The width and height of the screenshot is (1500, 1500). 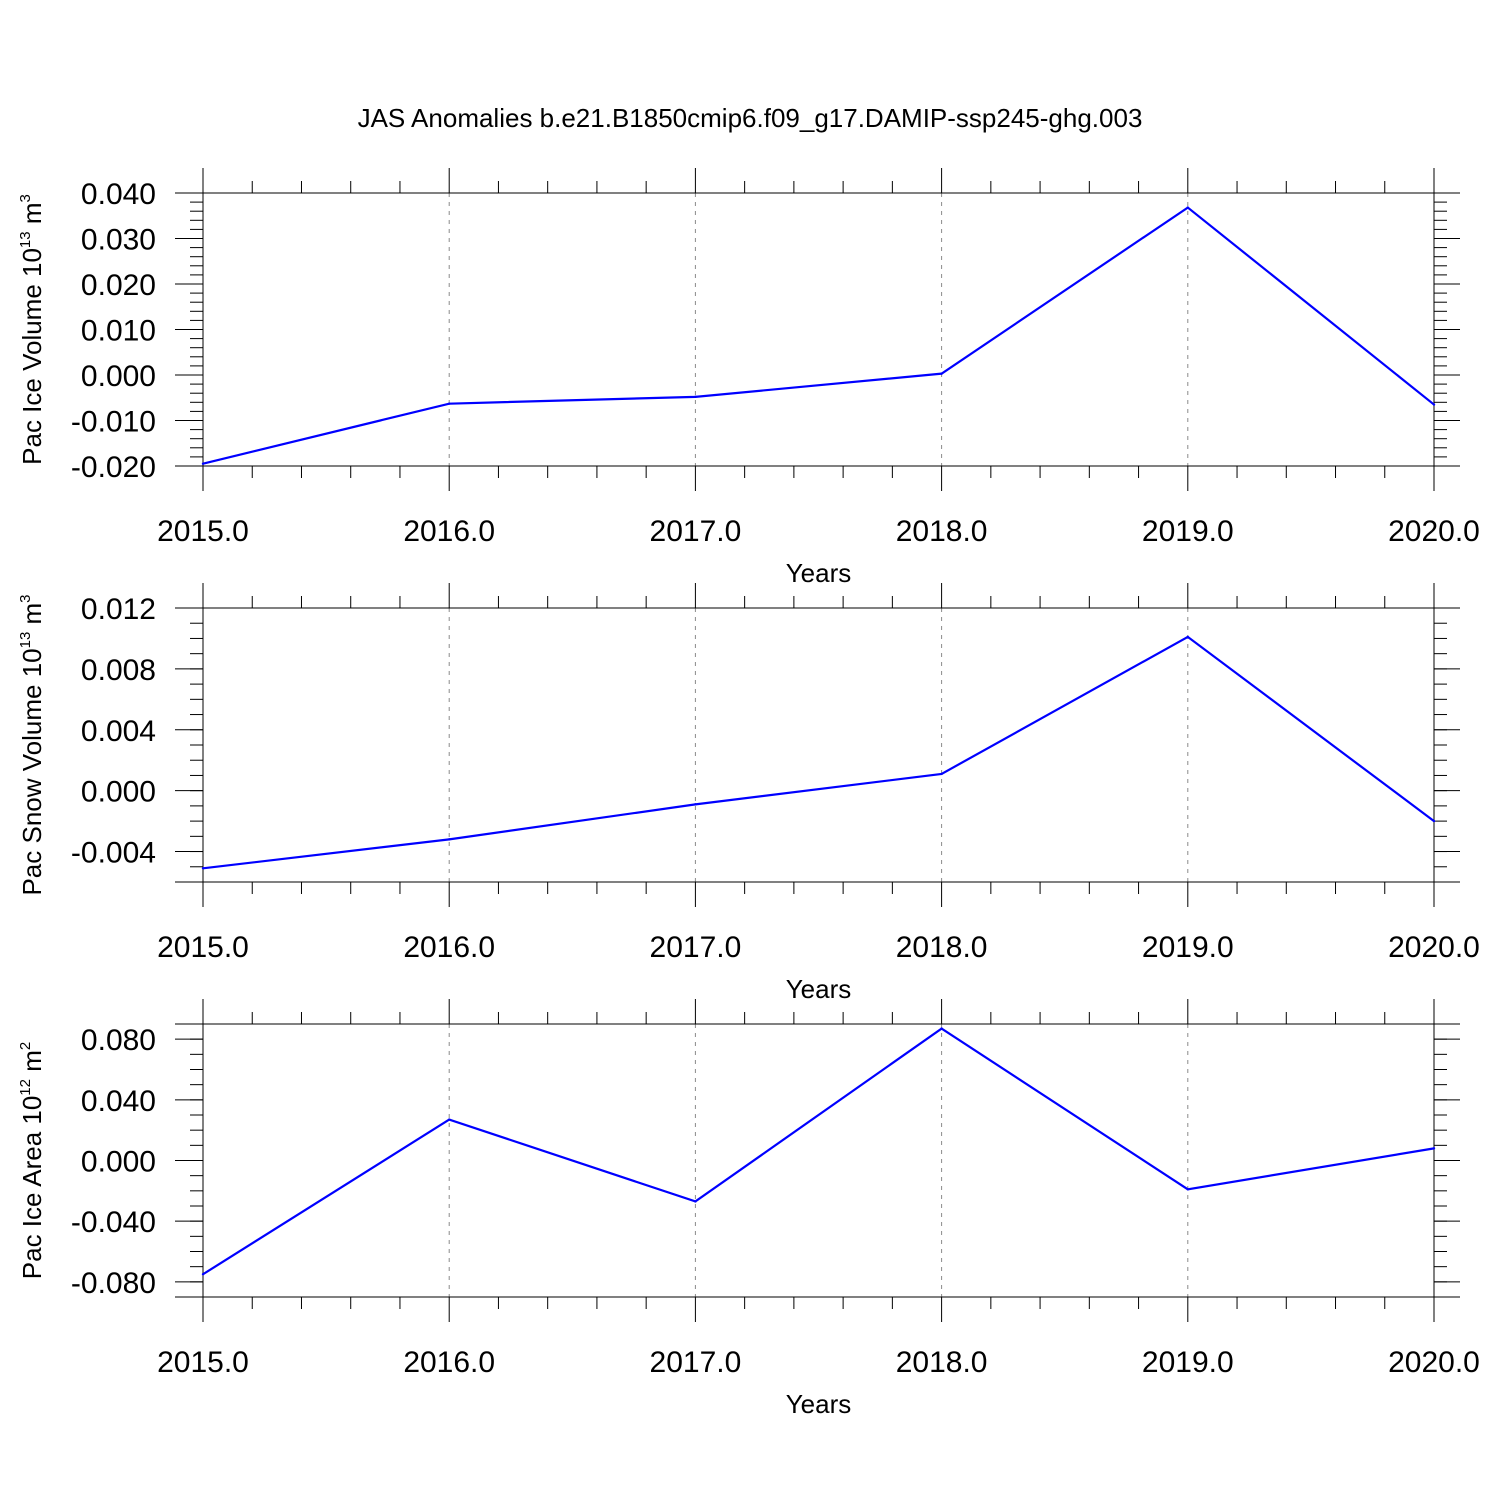 I want to click on y-axis-title: Pac Snow Volume 1013 m3, so click(x=32, y=744).